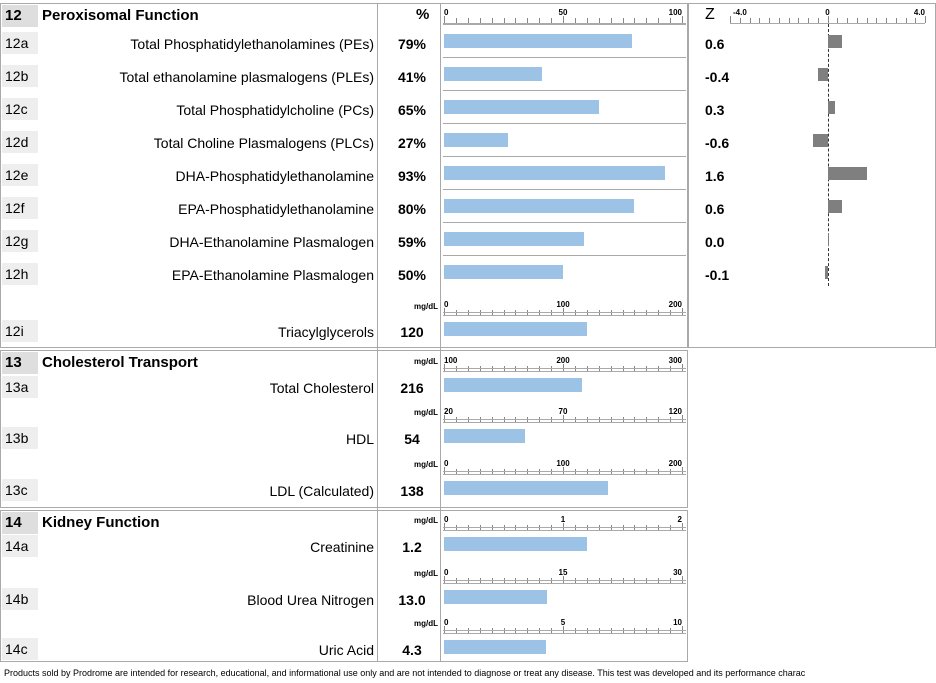 Image resolution: width=936 pixels, height=683 pixels. Describe the element at coordinates (440, 332) in the screenshot. I see `column-divider` at that location.